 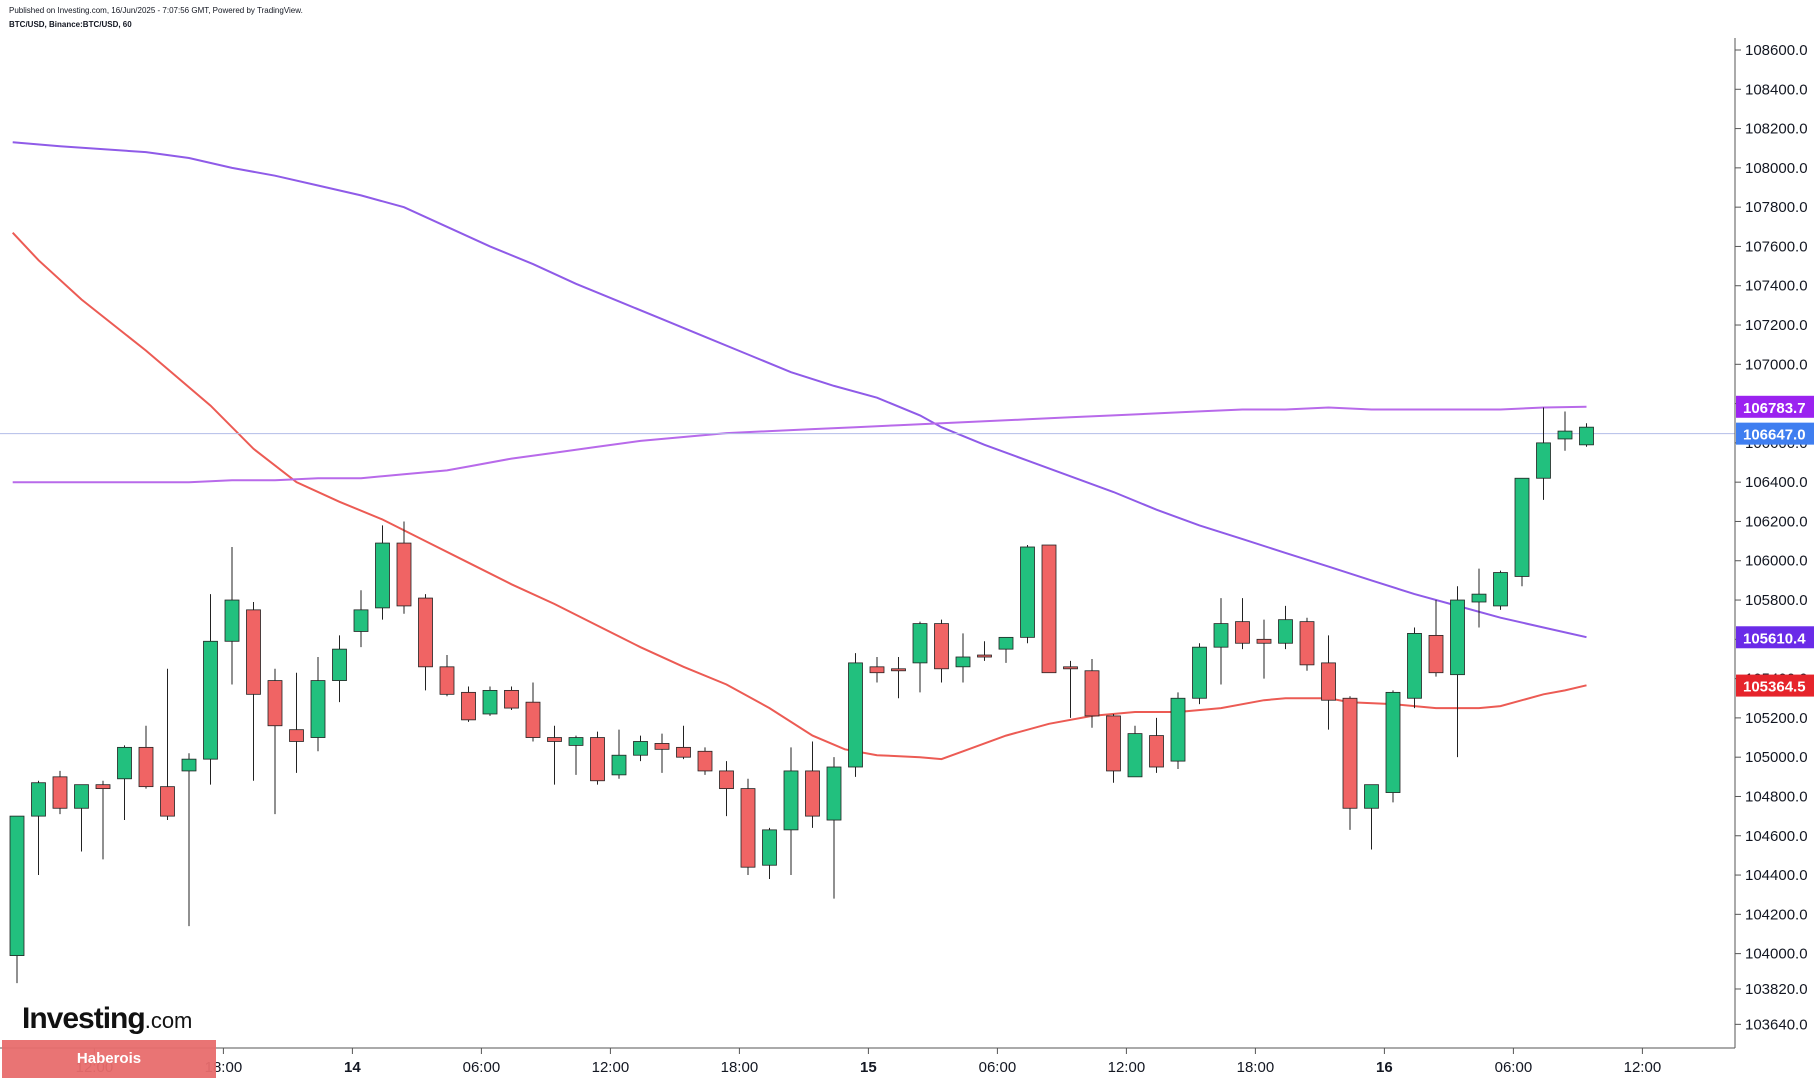 I want to click on price-tag: 106647.0, so click(x=1775, y=433).